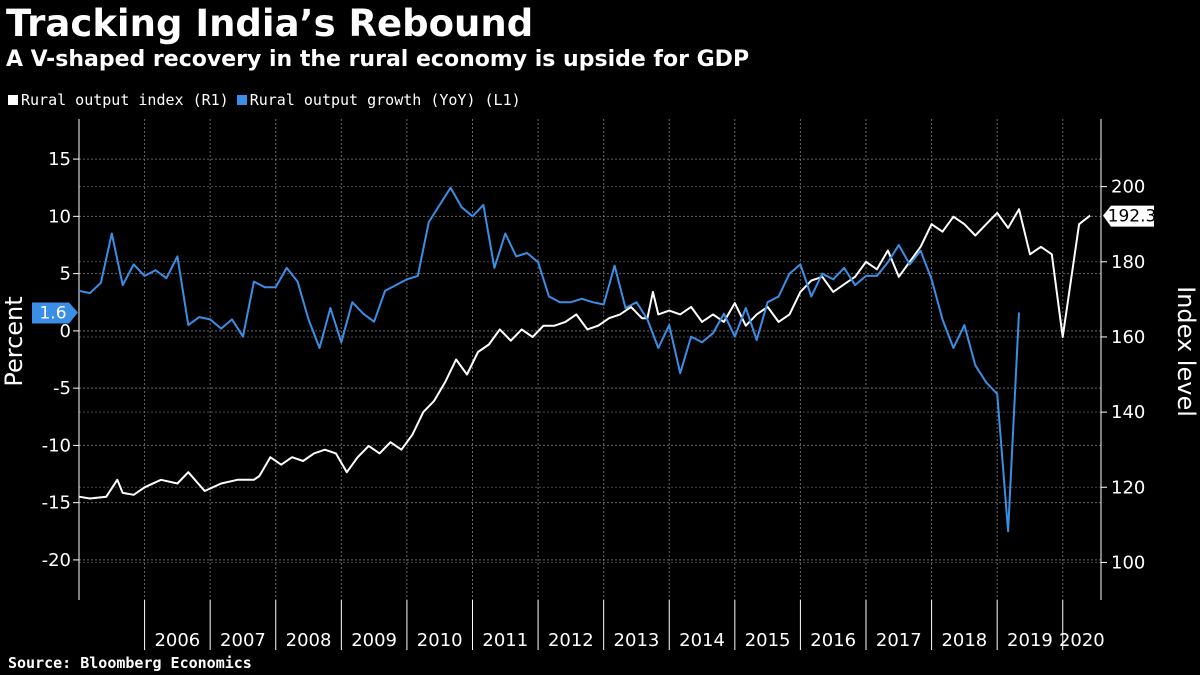 The width and height of the screenshot is (1200, 675). Describe the element at coordinates (1082, 640) in the screenshot. I see `x-tick-label: 2020` at that location.